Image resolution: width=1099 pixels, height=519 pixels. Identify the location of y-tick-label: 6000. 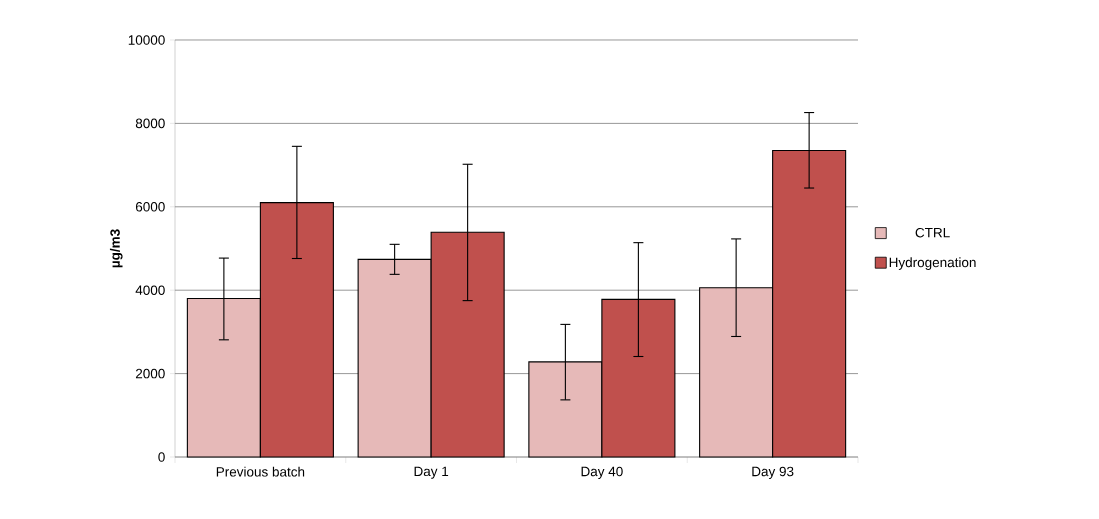
(150, 207).